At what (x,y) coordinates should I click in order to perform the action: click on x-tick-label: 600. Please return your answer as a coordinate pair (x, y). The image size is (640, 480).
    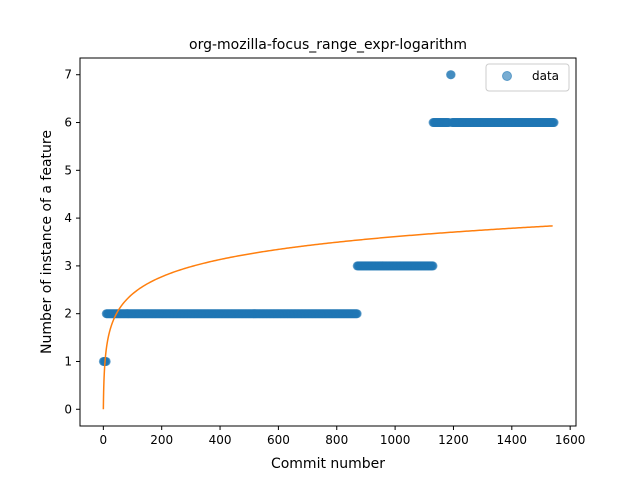
    Looking at the image, I should click on (278, 440).